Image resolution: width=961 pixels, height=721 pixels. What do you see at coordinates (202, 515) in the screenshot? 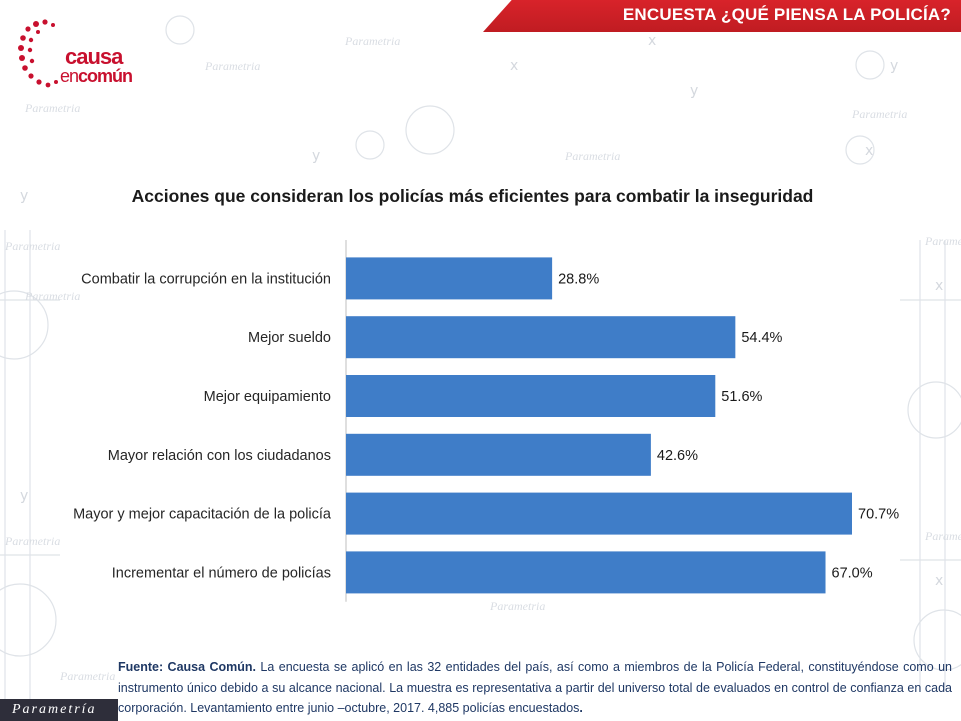
I see `category-label: Mayor y mejor capacitación de la policía` at bounding box center [202, 515].